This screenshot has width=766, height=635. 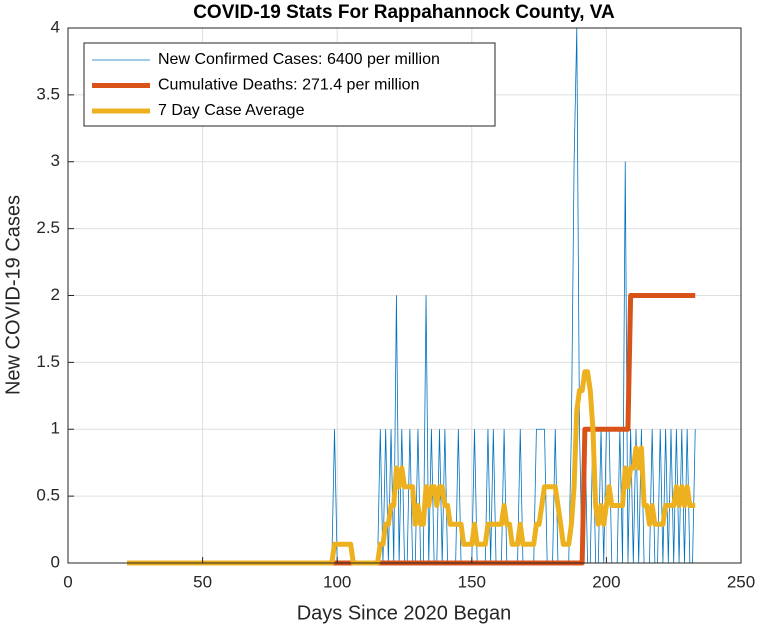 I want to click on y-tick-label: 1, so click(x=55, y=428).